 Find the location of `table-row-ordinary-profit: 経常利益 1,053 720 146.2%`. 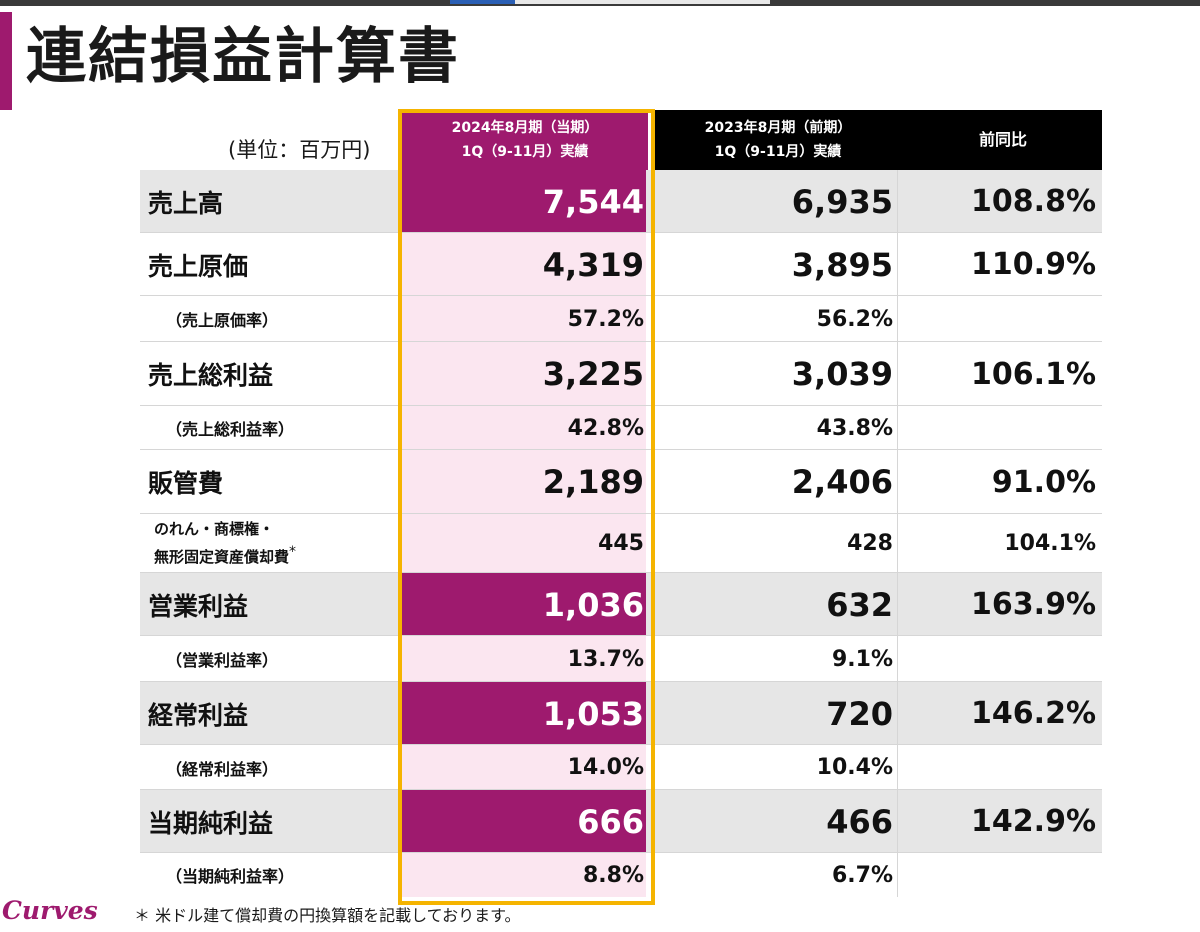

table-row-ordinary-profit: 経常利益 1,053 720 146.2% is located at coordinates (621, 713).